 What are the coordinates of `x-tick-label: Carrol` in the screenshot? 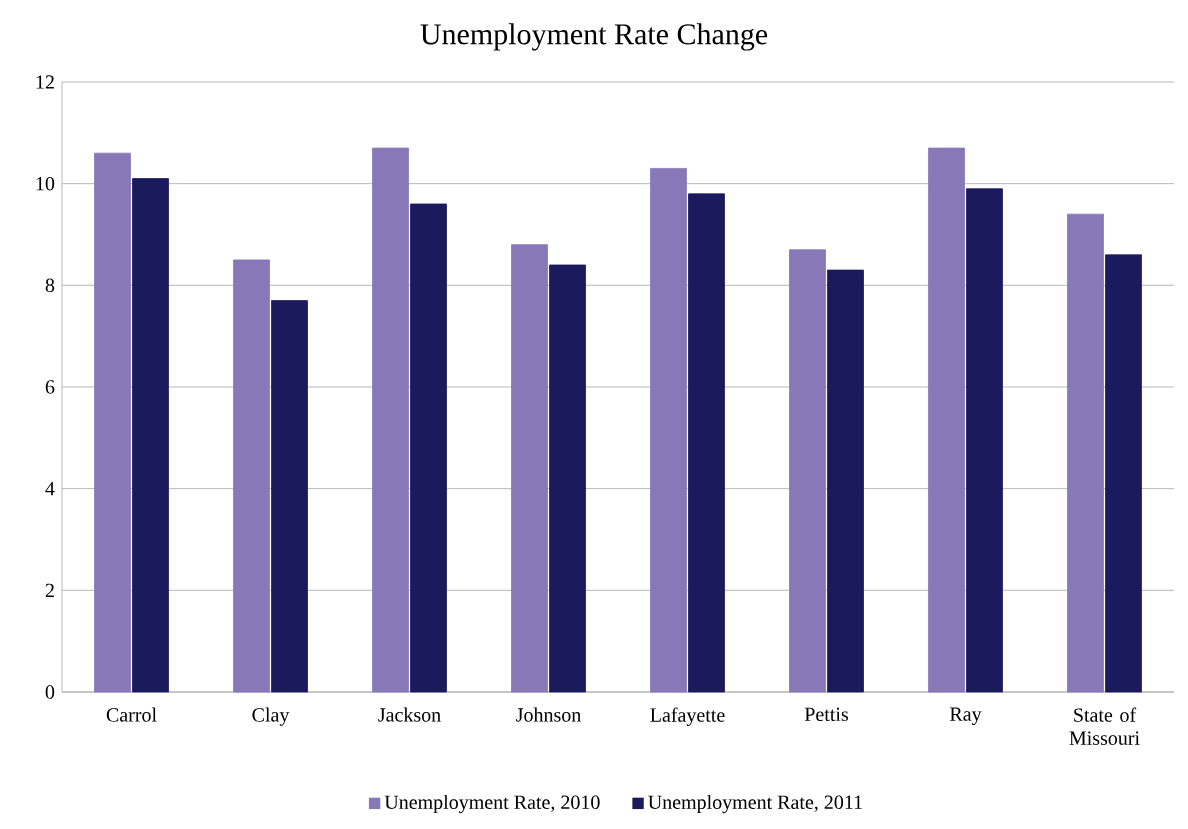 It's located at (131, 714).